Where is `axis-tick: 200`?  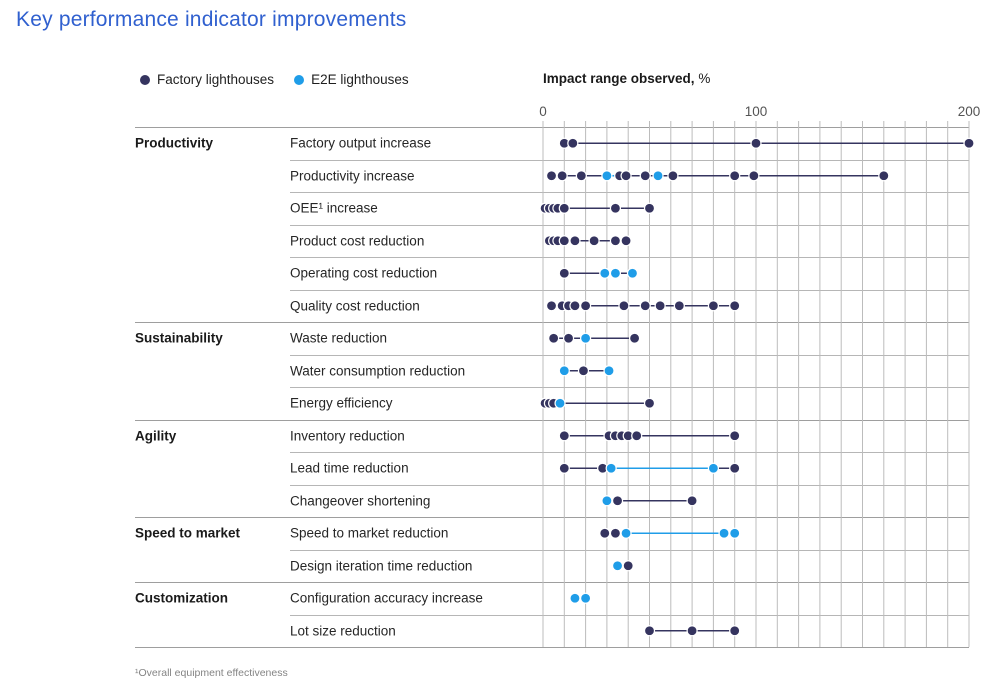
axis-tick: 200 is located at coordinates (969, 111).